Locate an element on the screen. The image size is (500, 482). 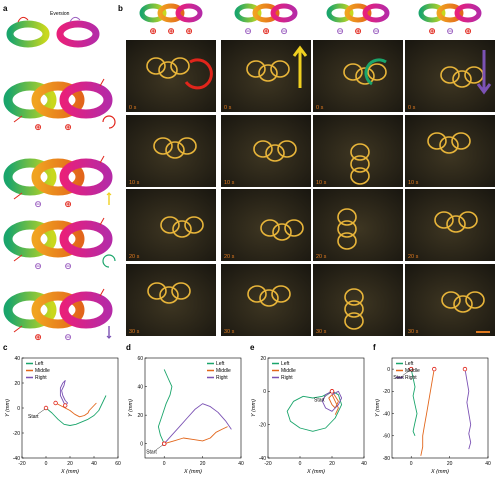
x-tick-label: 60 is located at coordinates (118, 464).